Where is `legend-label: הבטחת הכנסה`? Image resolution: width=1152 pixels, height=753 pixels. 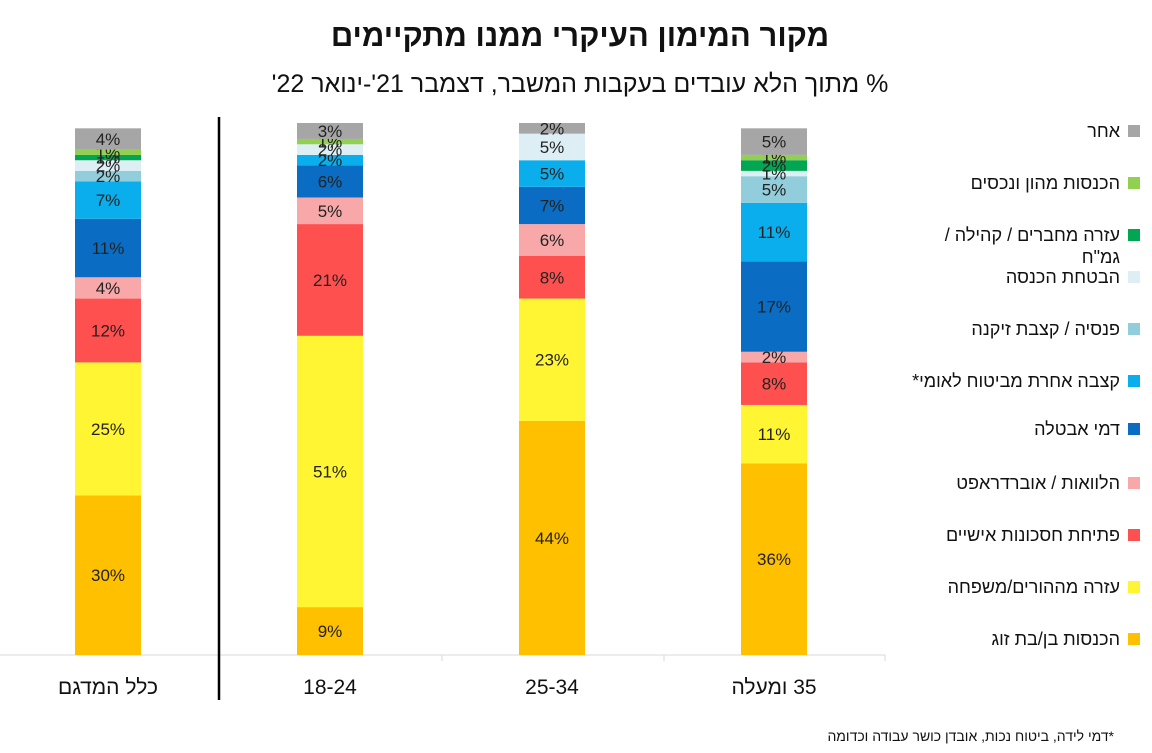
legend-label: הבטחת הכנסה is located at coordinates (1062, 277).